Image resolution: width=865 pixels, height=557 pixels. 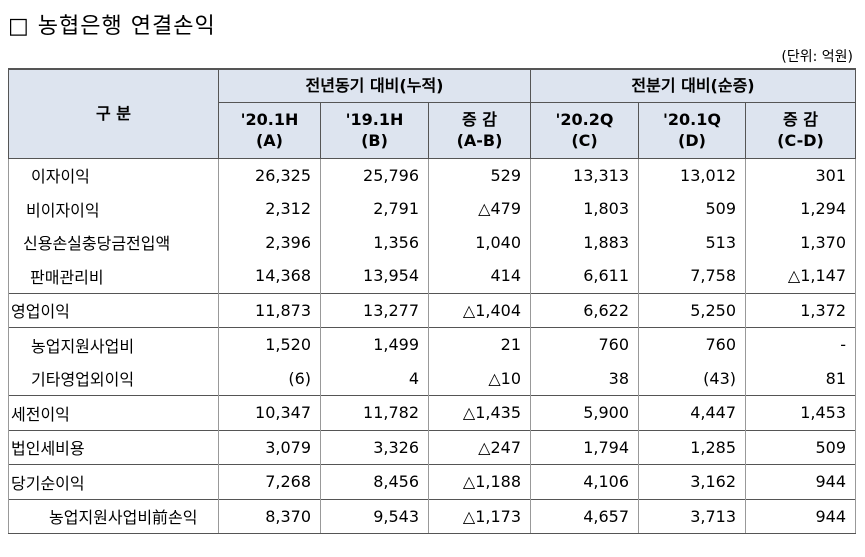 I want to click on cell: 1,794, so click(x=584, y=447).